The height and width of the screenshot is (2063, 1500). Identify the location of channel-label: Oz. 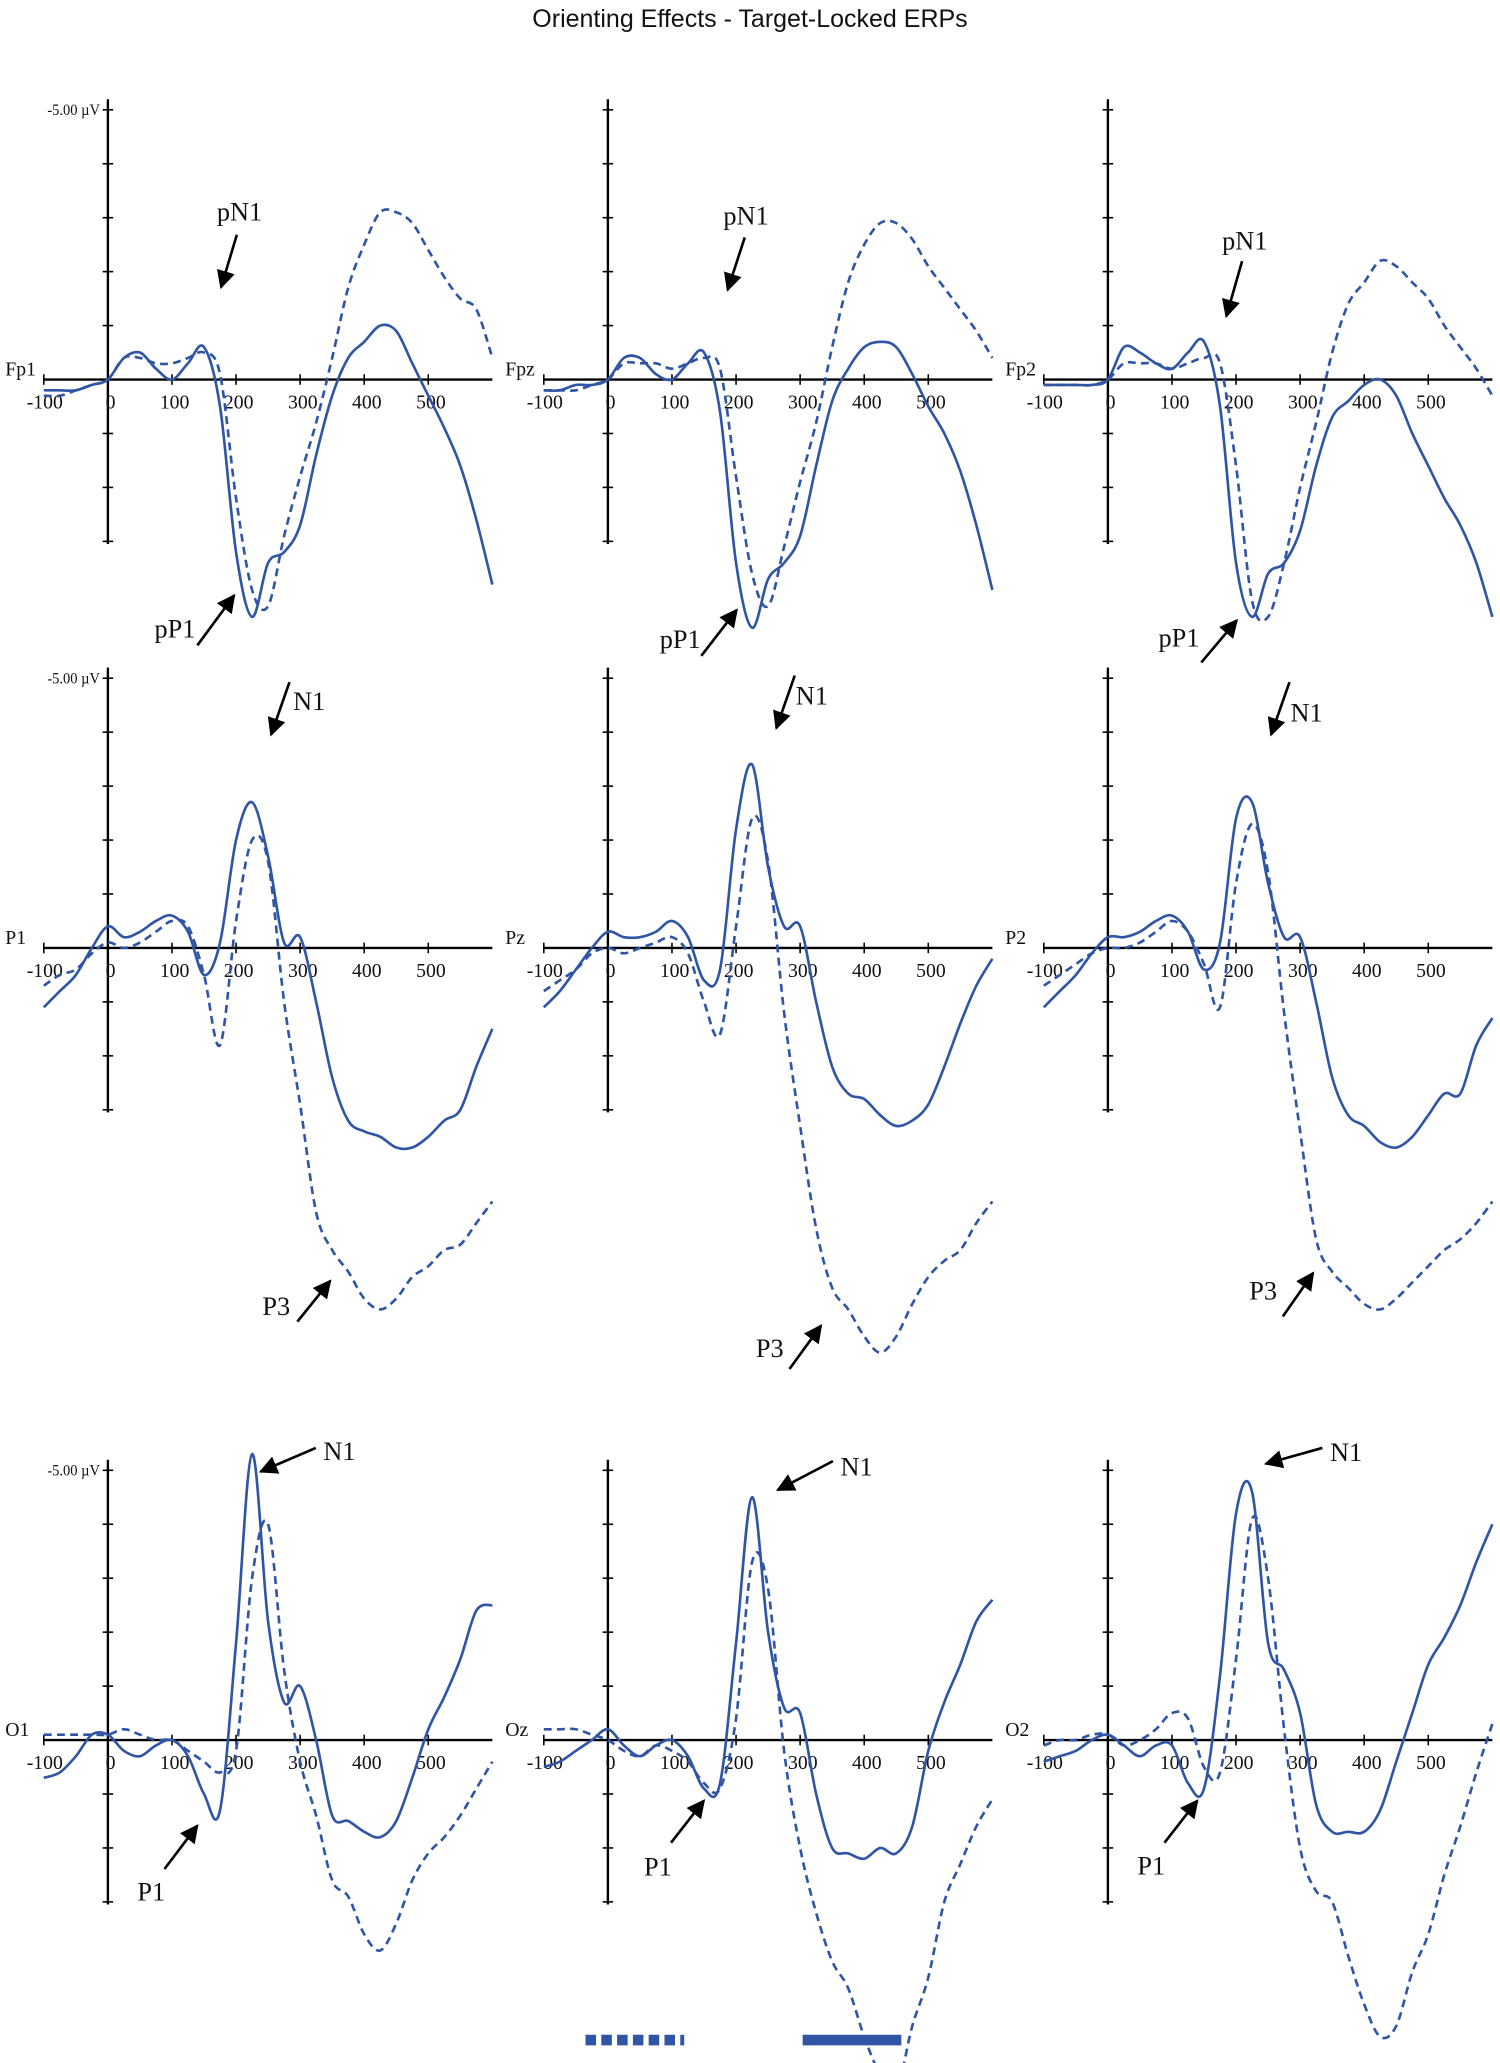
(516, 1730).